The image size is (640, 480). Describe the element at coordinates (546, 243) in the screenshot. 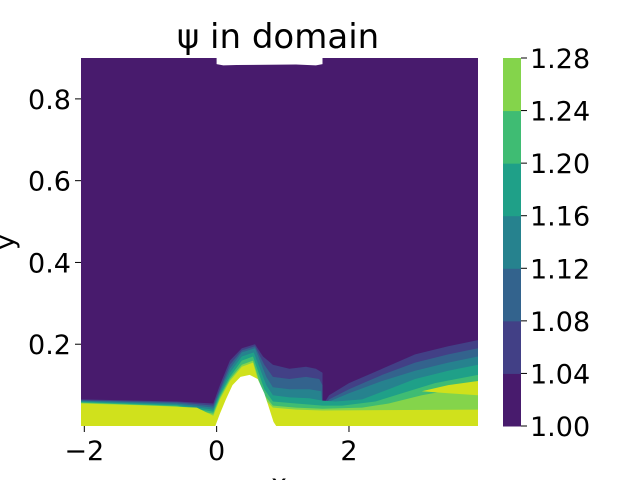

I see `colorbar: 1.00 1.04 1.08 1.12 1.16 1.20 1.24 1.28` at that location.